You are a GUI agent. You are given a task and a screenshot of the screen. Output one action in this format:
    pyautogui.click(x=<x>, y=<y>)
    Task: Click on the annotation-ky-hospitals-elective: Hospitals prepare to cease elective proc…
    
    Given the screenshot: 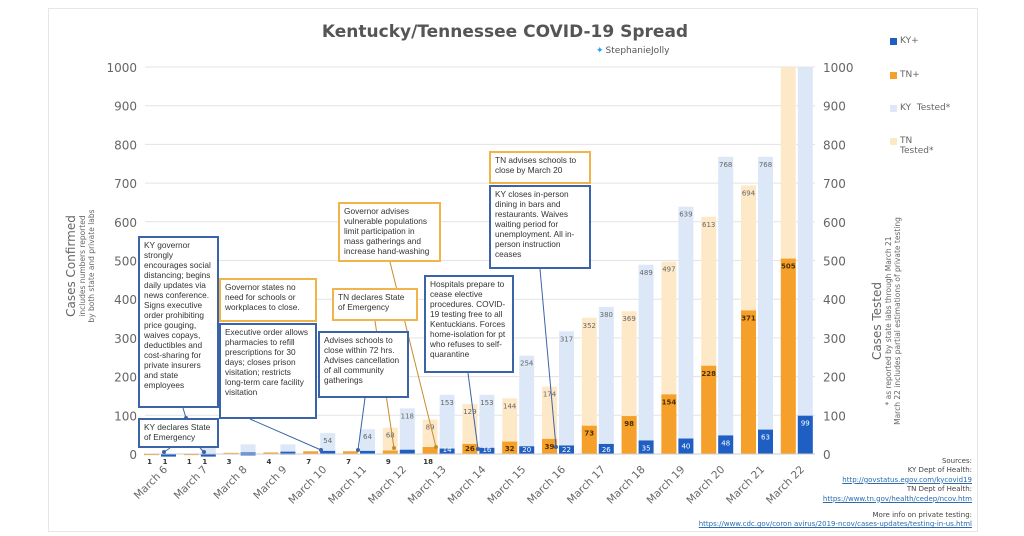 What is the action you would take?
    pyautogui.click(x=469, y=324)
    